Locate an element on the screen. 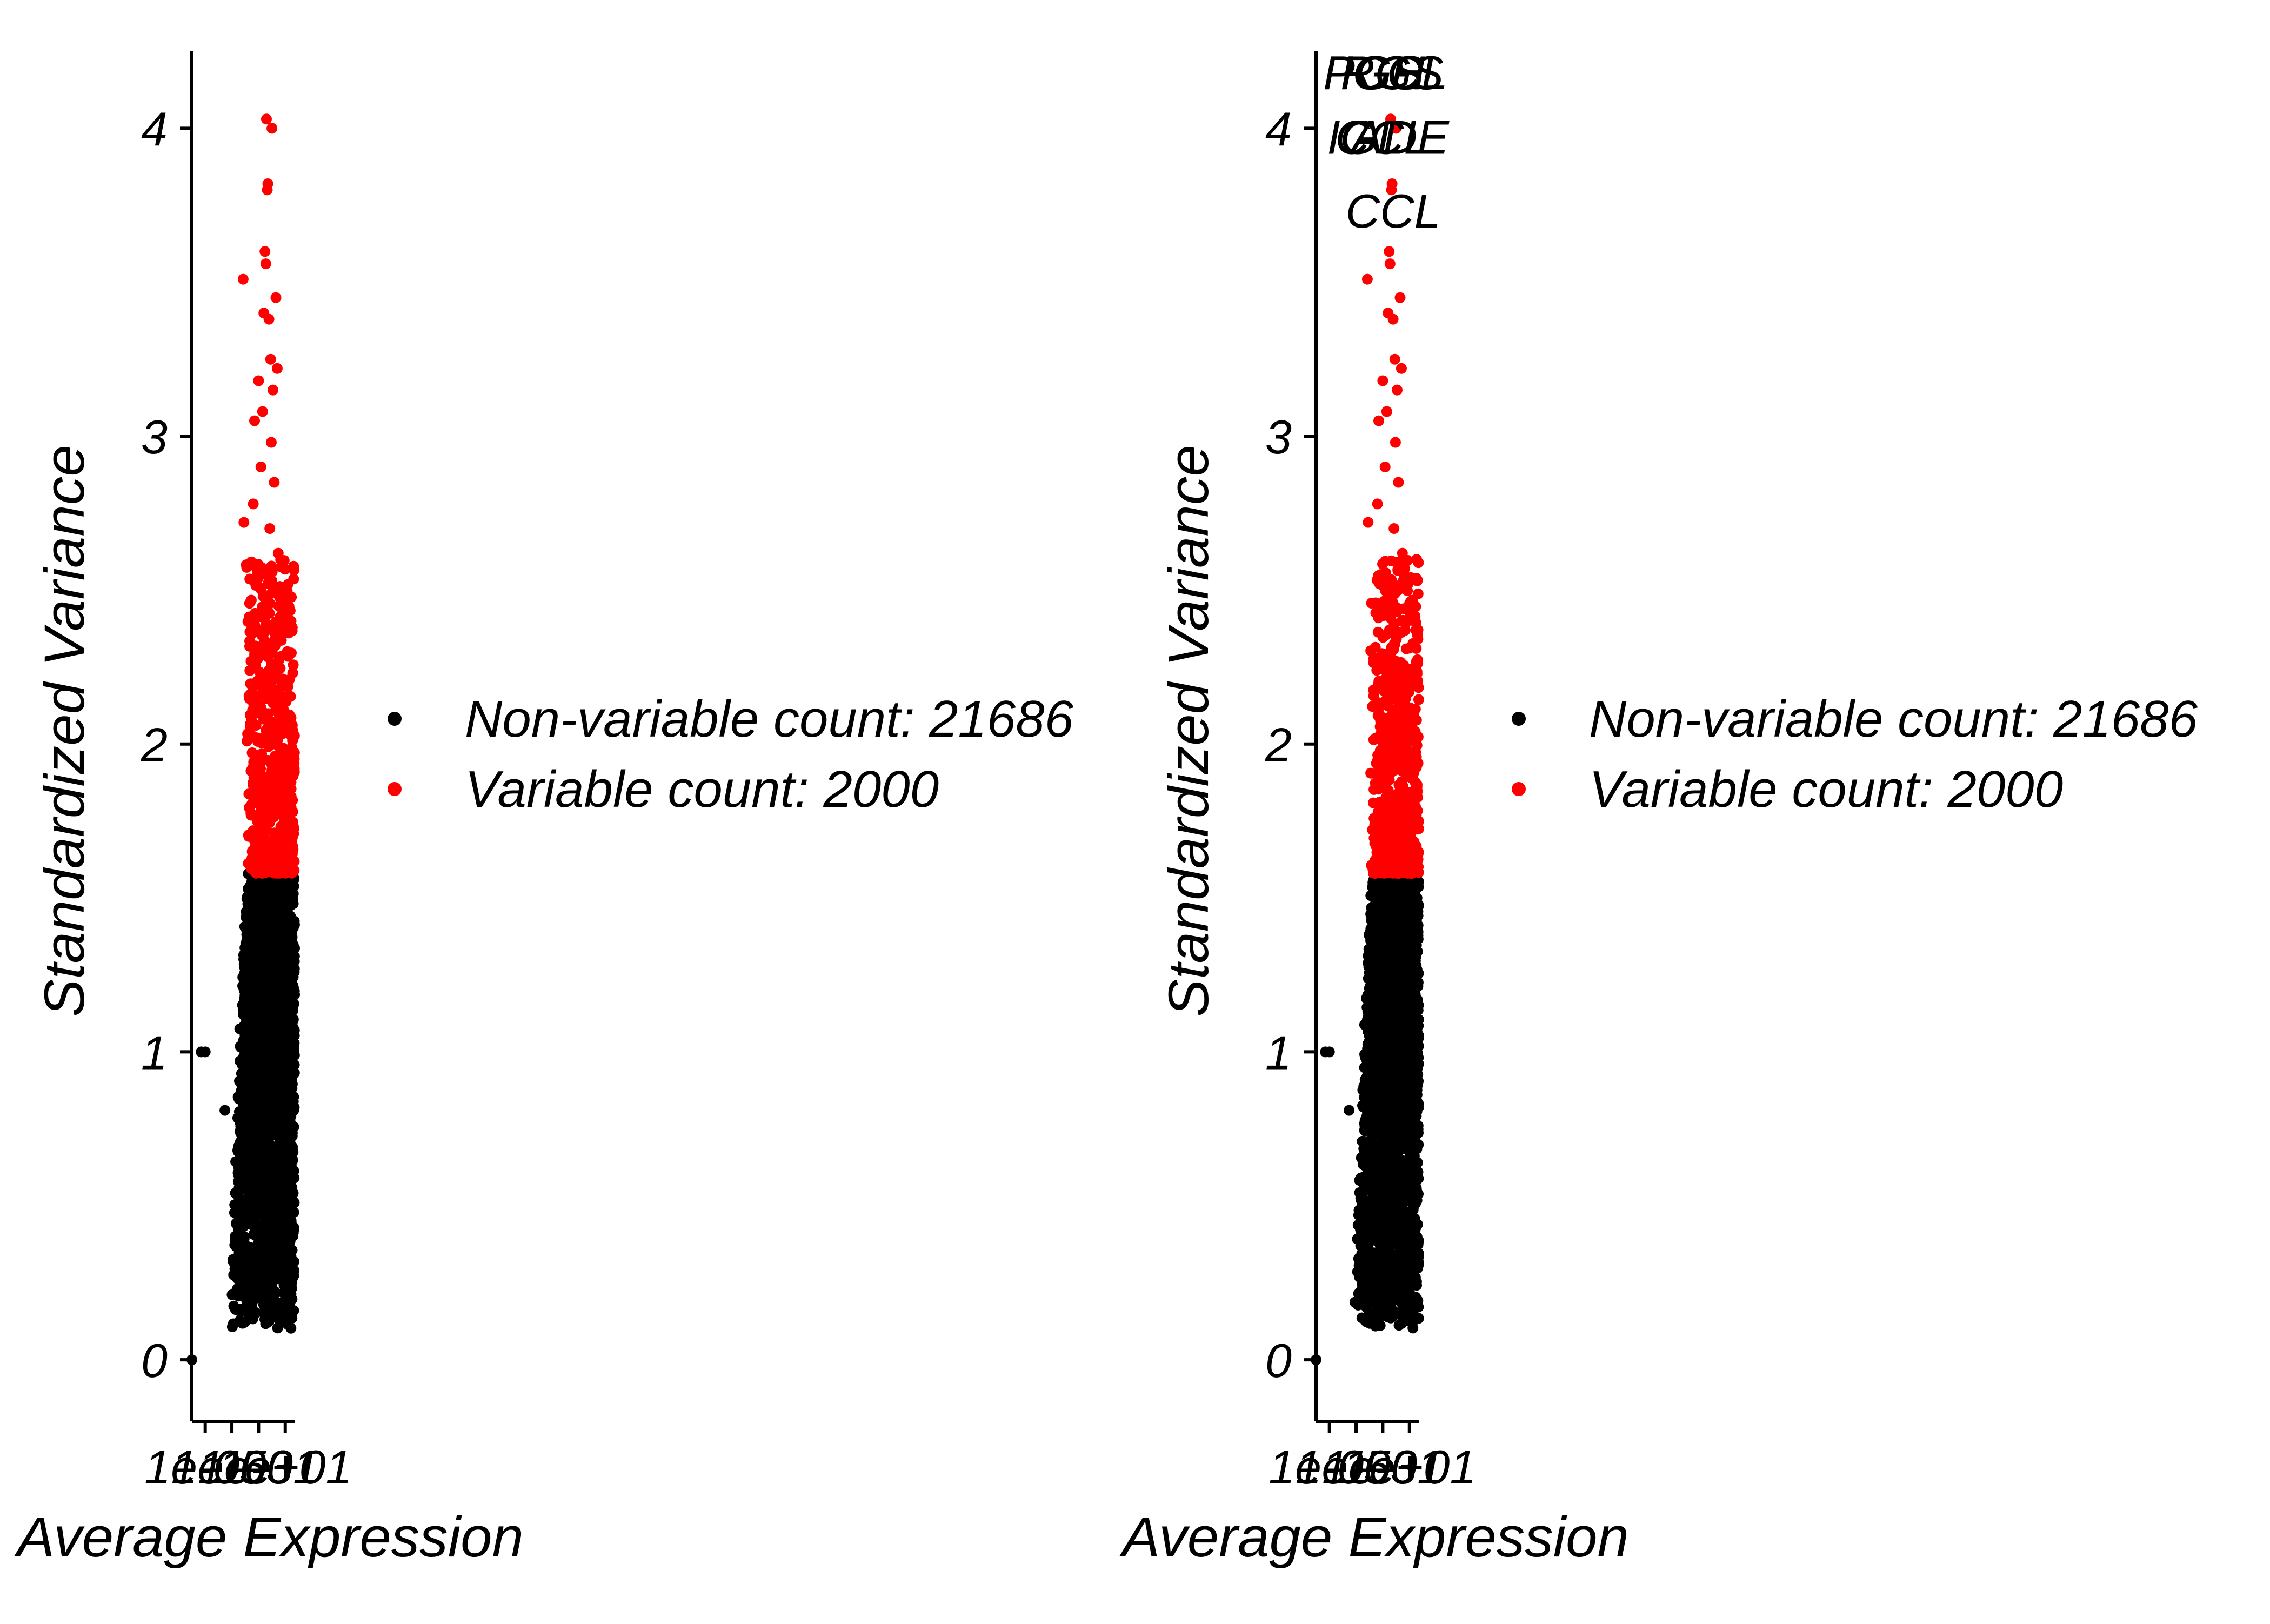  y-axis-title: Standardized Variance is located at coordinates (64, 731).